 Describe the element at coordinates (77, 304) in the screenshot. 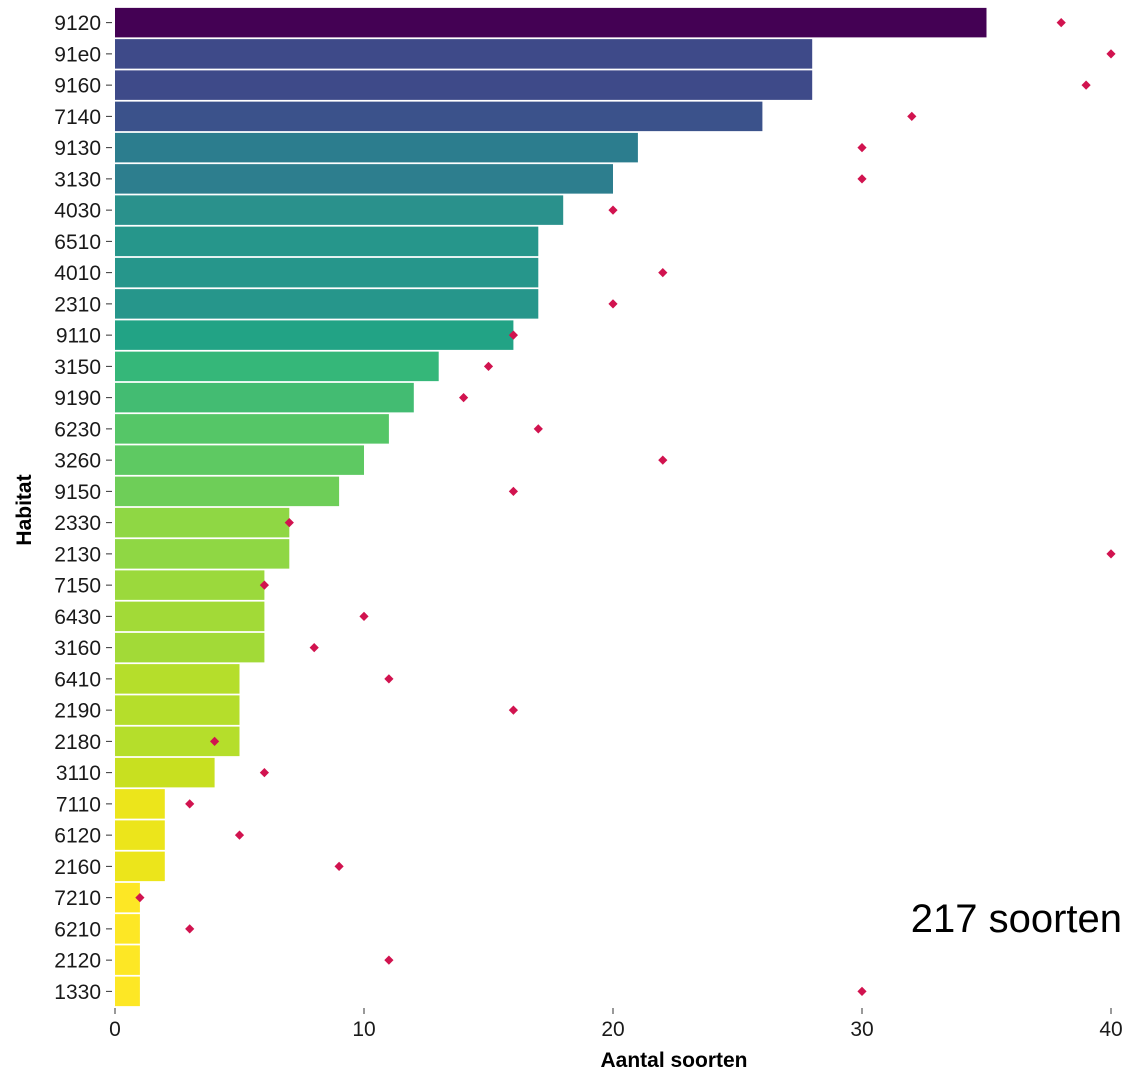

I see `y-tick-label-2310: 2310` at that location.